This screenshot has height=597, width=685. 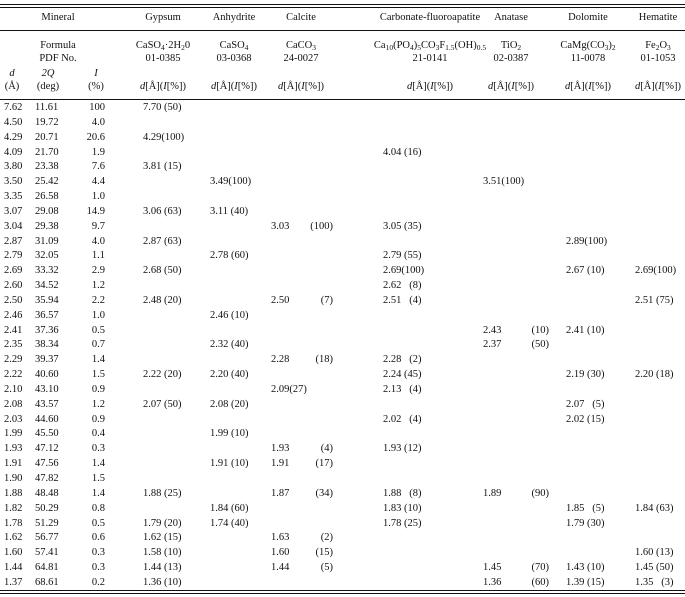 What do you see at coordinates (47, 330) in the screenshot?
I see `two-theta-value: 37.36` at bounding box center [47, 330].